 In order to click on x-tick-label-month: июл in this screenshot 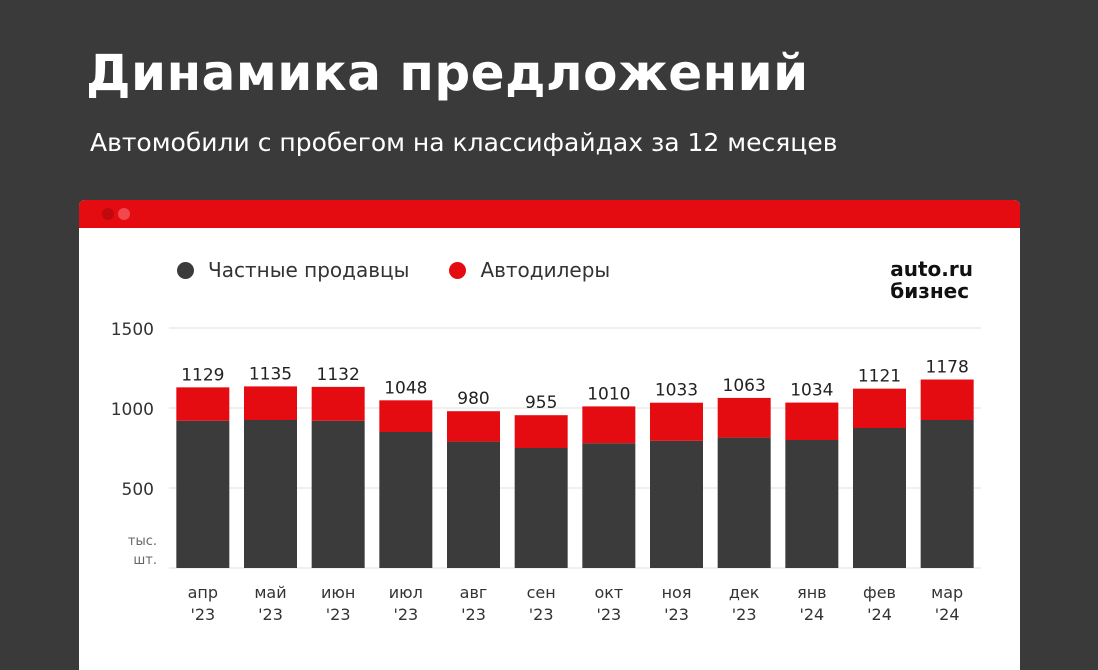, I will do `click(406, 592)`.